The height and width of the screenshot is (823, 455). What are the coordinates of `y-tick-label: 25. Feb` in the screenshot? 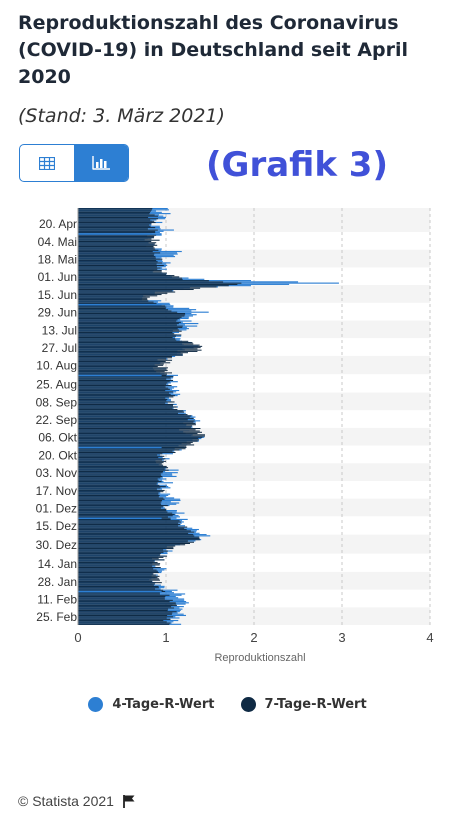 It's located at (56, 617).